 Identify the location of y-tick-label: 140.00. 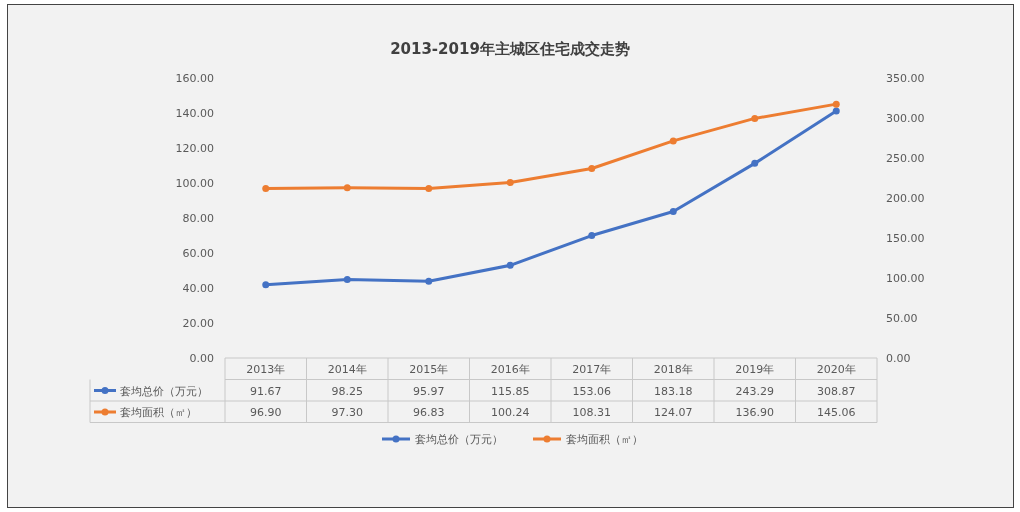
(194, 113).